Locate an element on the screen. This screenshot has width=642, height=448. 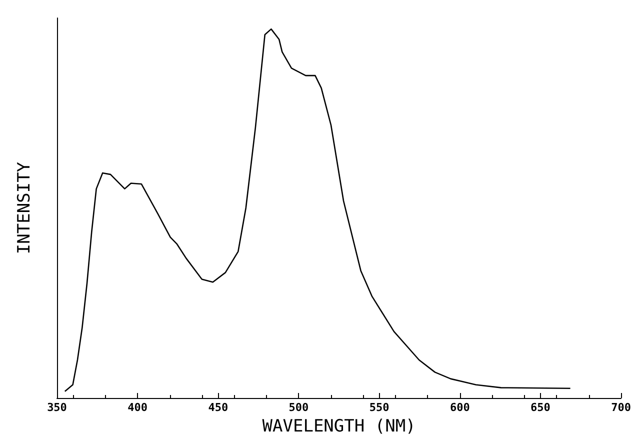
x-tick-label: 650 is located at coordinates (540, 407).